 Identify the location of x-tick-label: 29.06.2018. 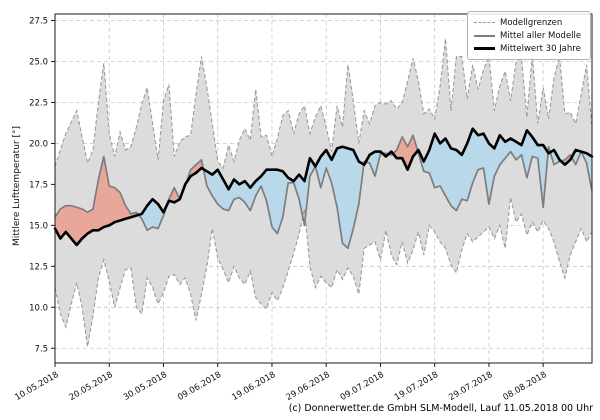
(308, 386).